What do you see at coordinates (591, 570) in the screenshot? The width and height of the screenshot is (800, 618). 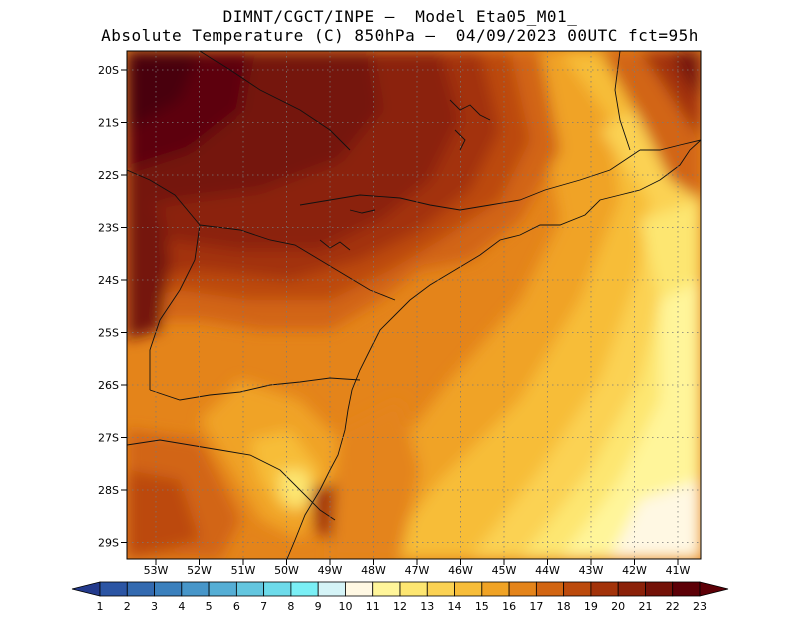 I see `lon-tick-label: 43W` at bounding box center [591, 570].